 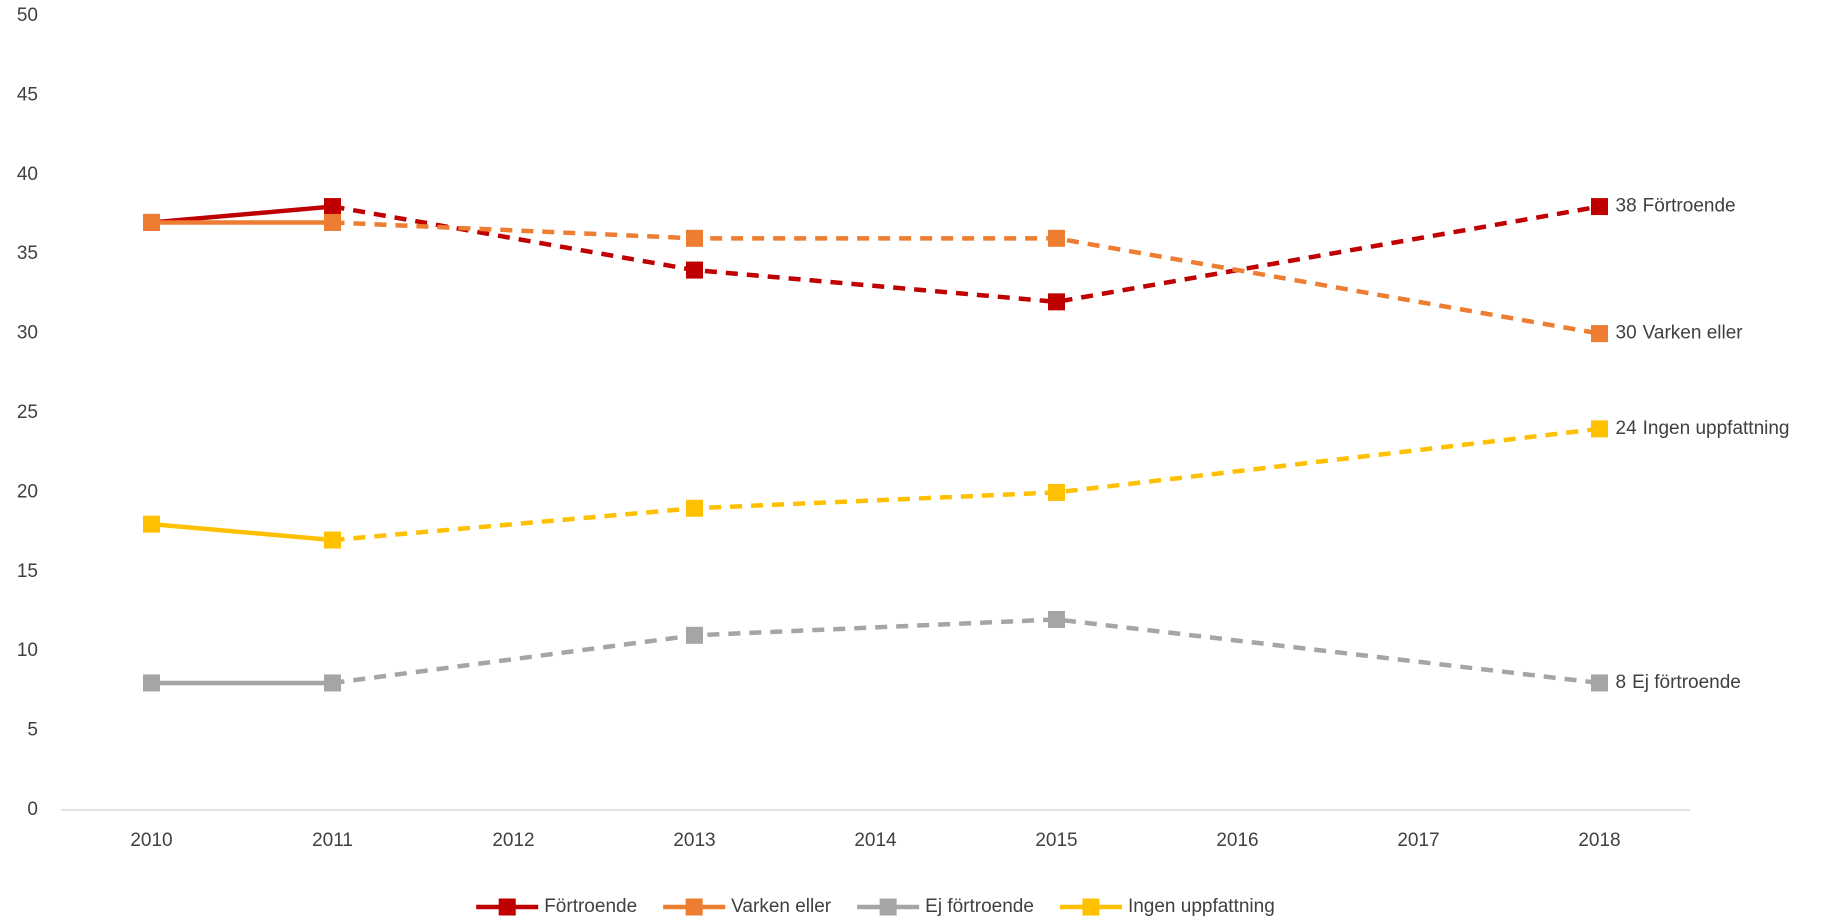 What do you see at coordinates (590, 906) in the screenshot?
I see `legend-label: Förtroende` at bounding box center [590, 906].